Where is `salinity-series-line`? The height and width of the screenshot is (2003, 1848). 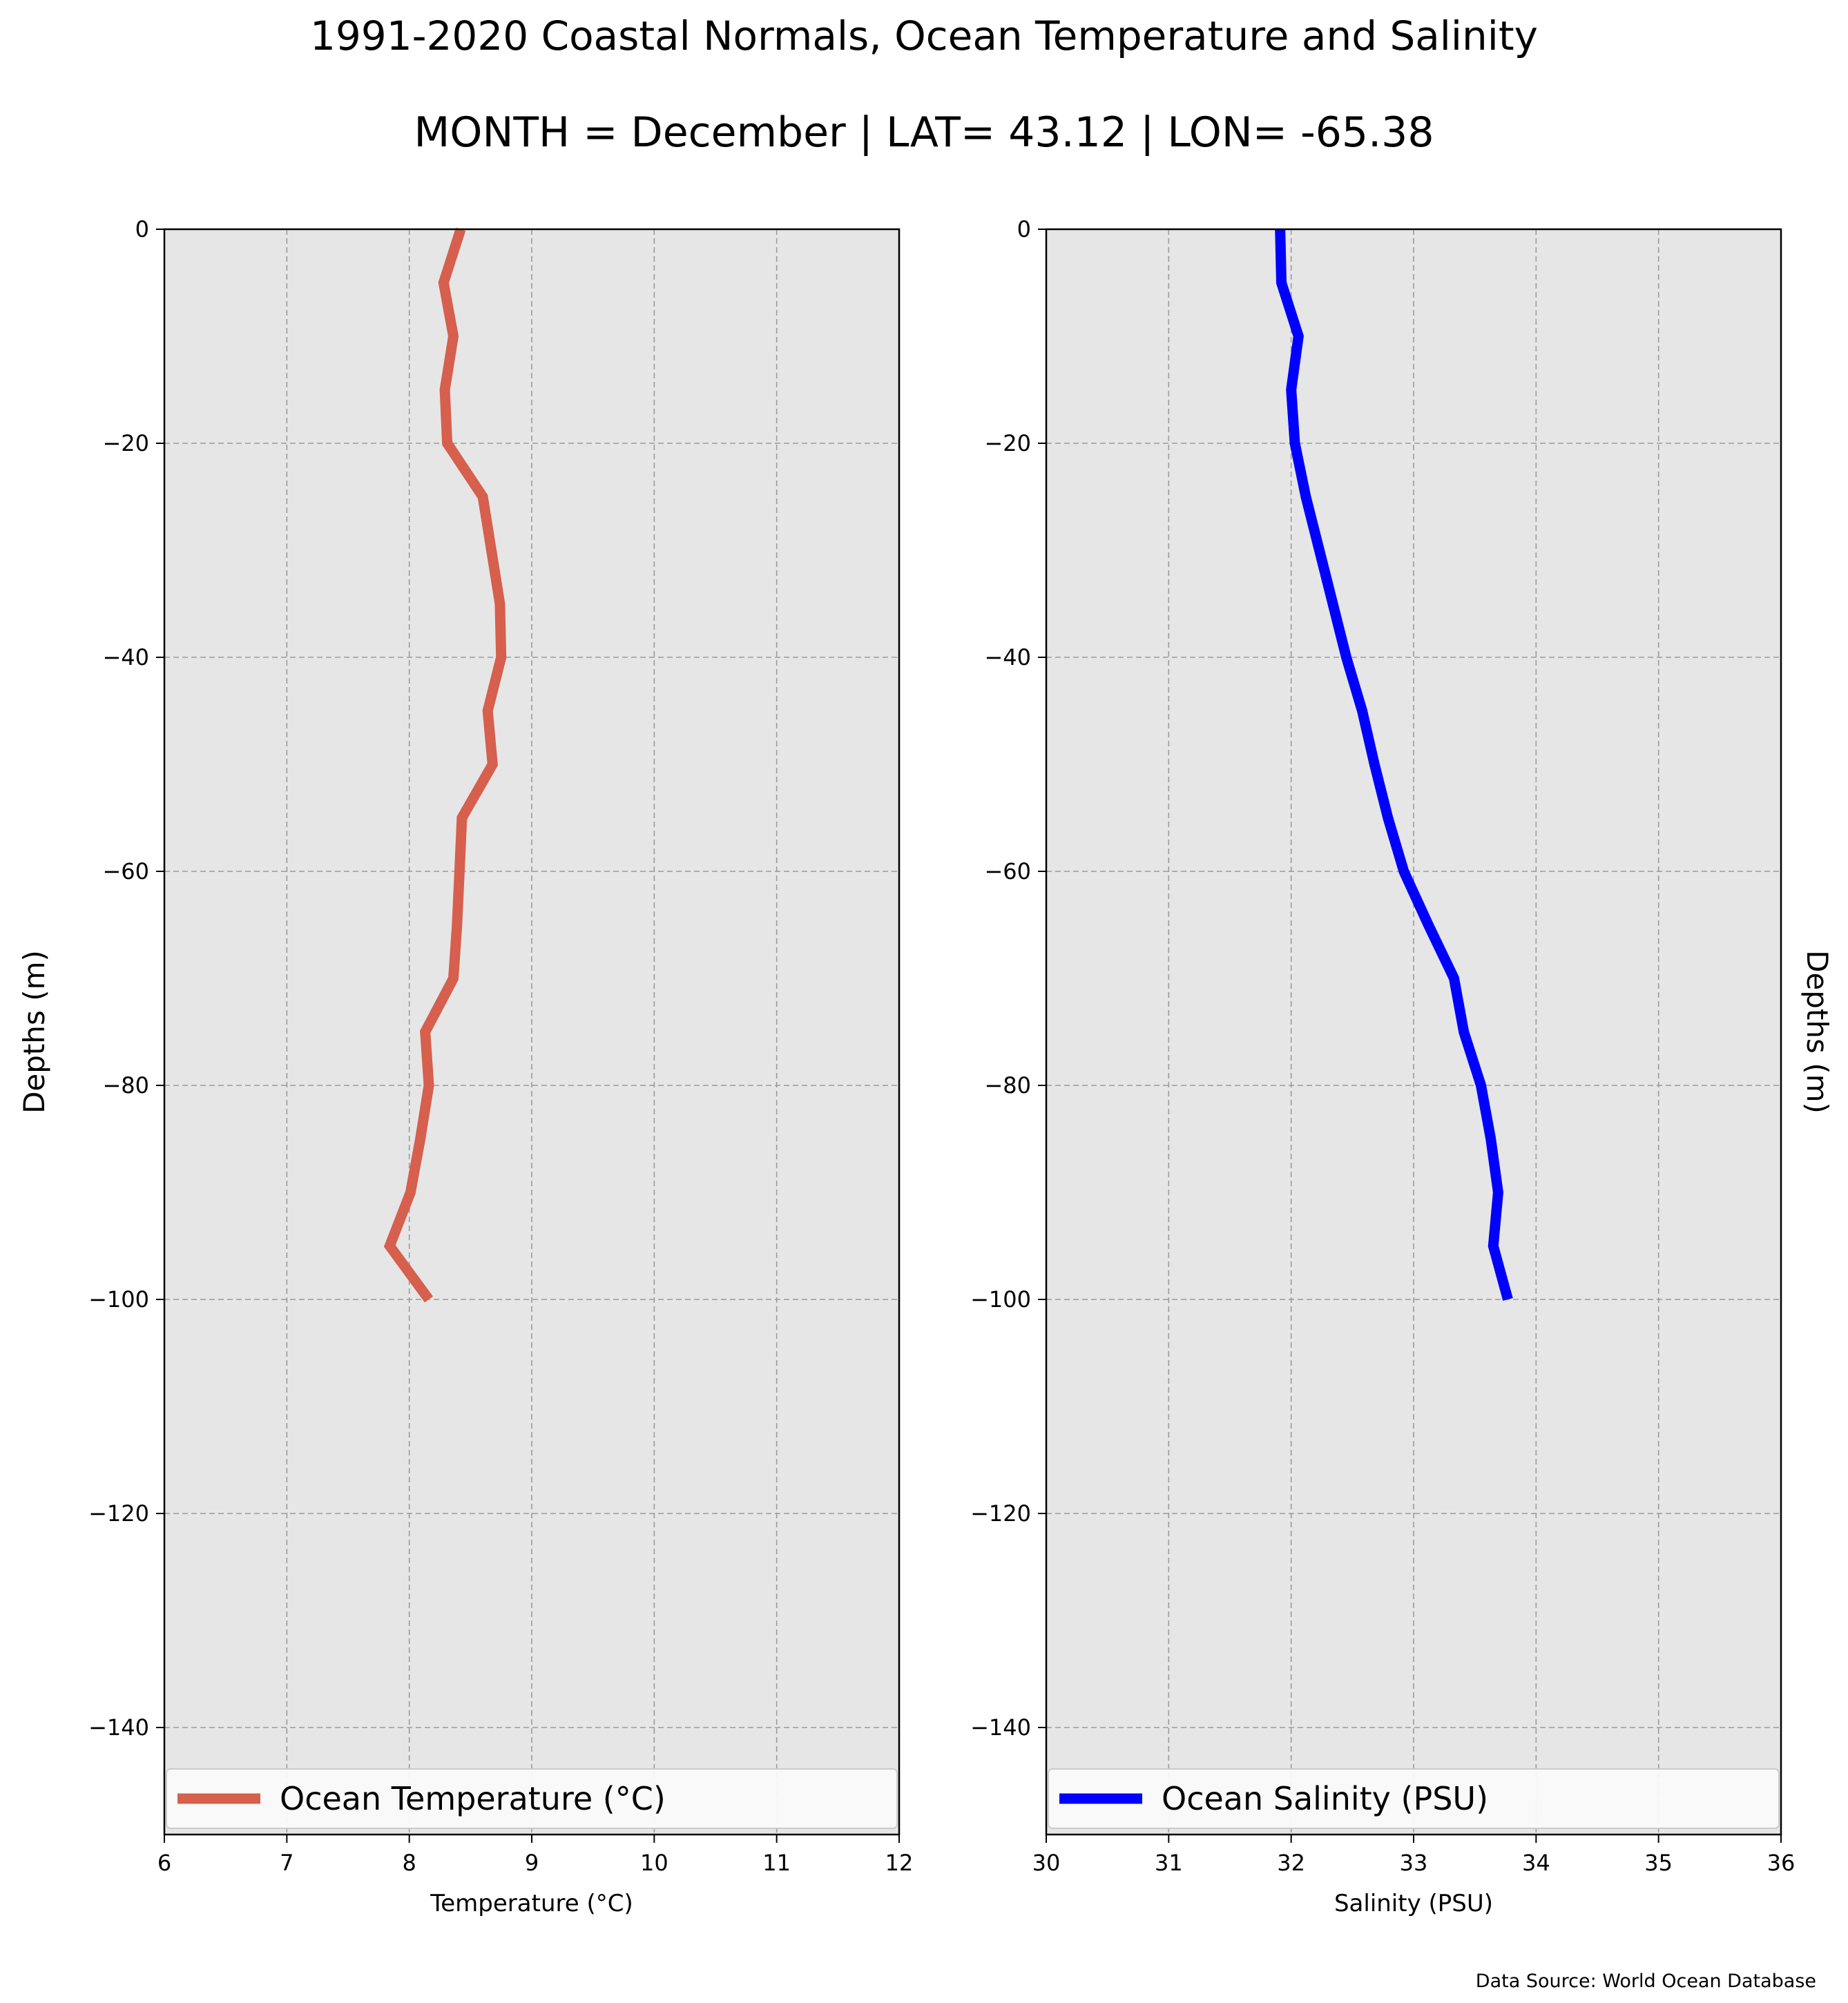 salinity-series-line is located at coordinates (1394, 765).